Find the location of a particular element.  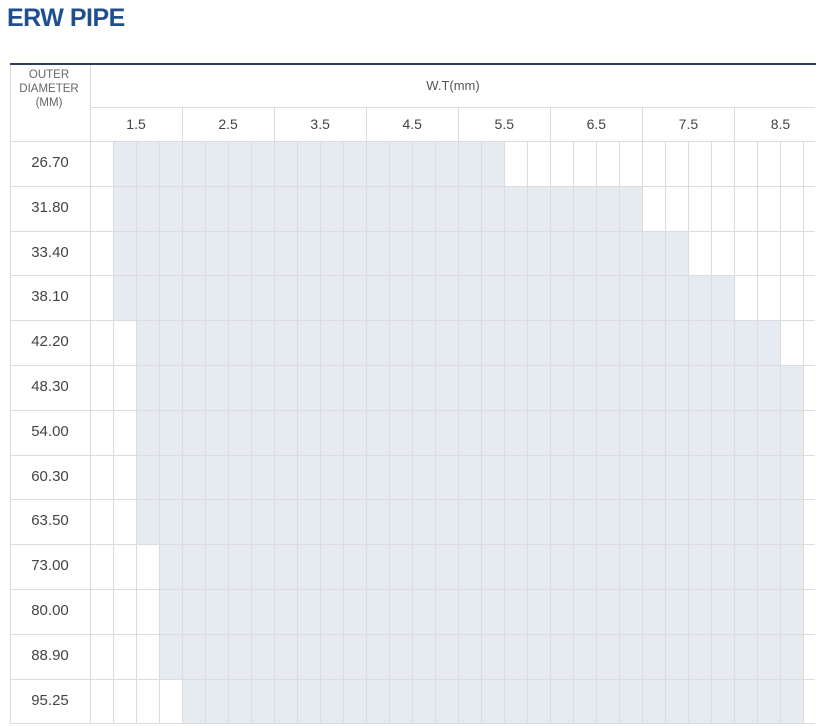

wt-label: 8.5 is located at coordinates (780, 124).